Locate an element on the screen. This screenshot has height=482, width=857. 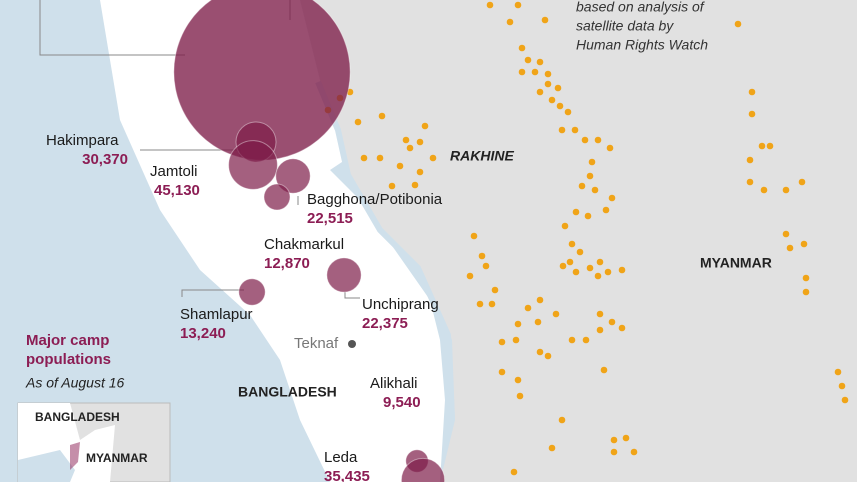
camp-population: 30,370 is located at coordinates (105, 159).